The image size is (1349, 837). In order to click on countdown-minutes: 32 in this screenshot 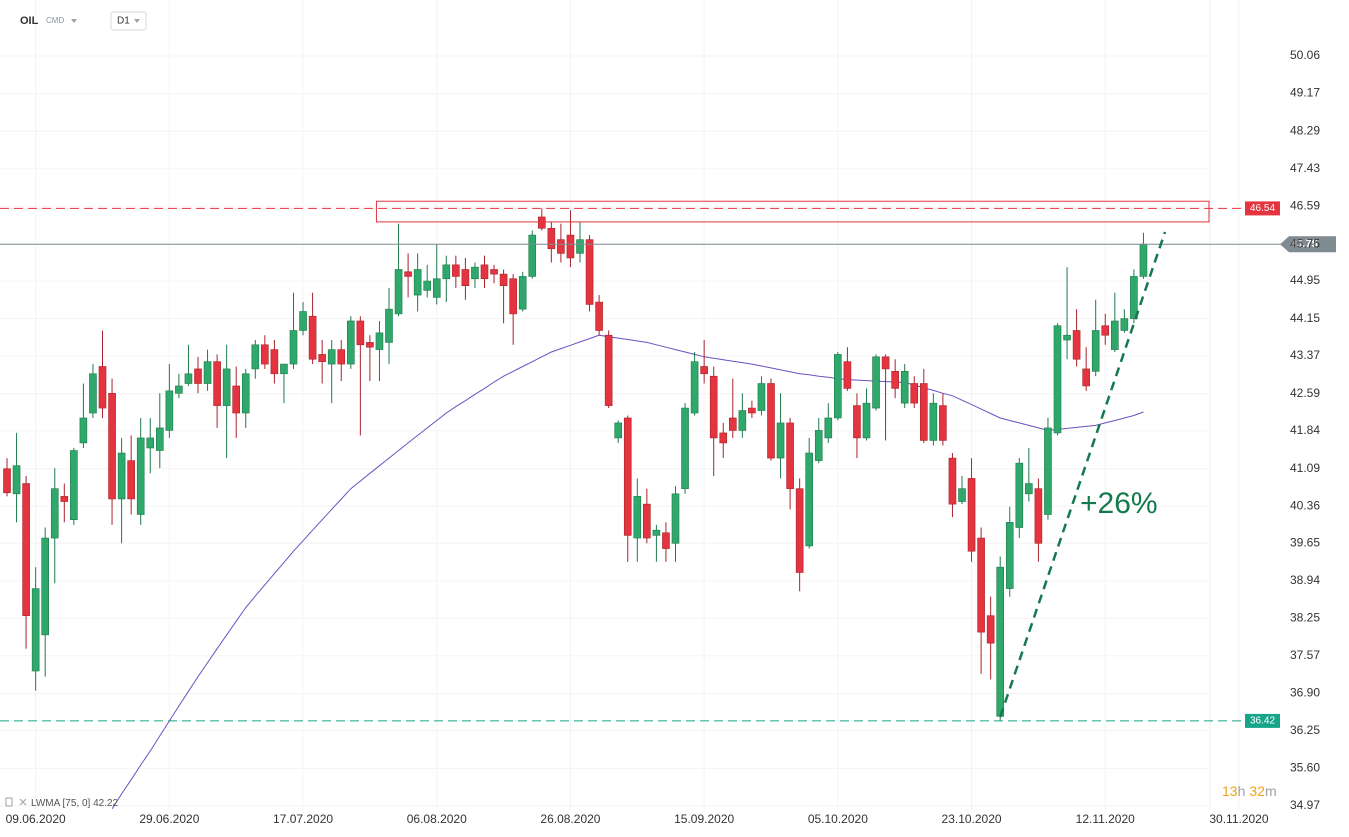, I will do `click(1257, 791)`.